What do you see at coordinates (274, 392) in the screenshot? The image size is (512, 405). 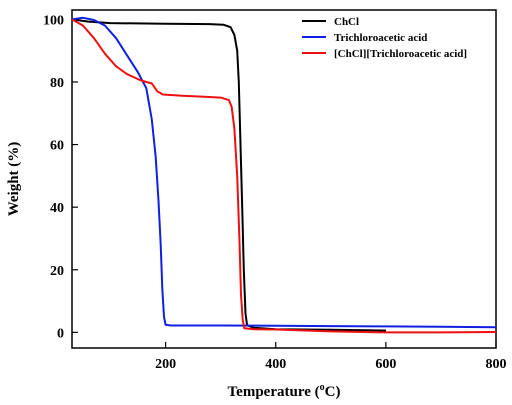 I see `x-axis-title-prefix: Temperature (` at bounding box center [274, 392].